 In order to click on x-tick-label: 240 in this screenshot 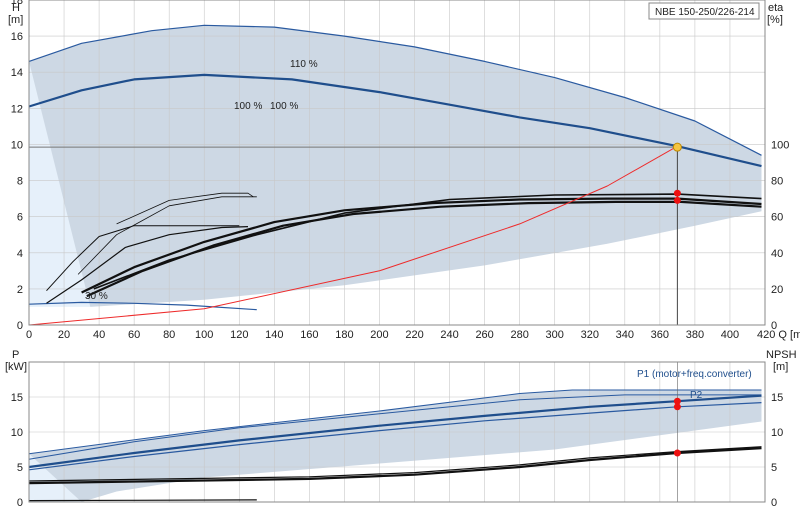, I will do `click(449, 335)`.